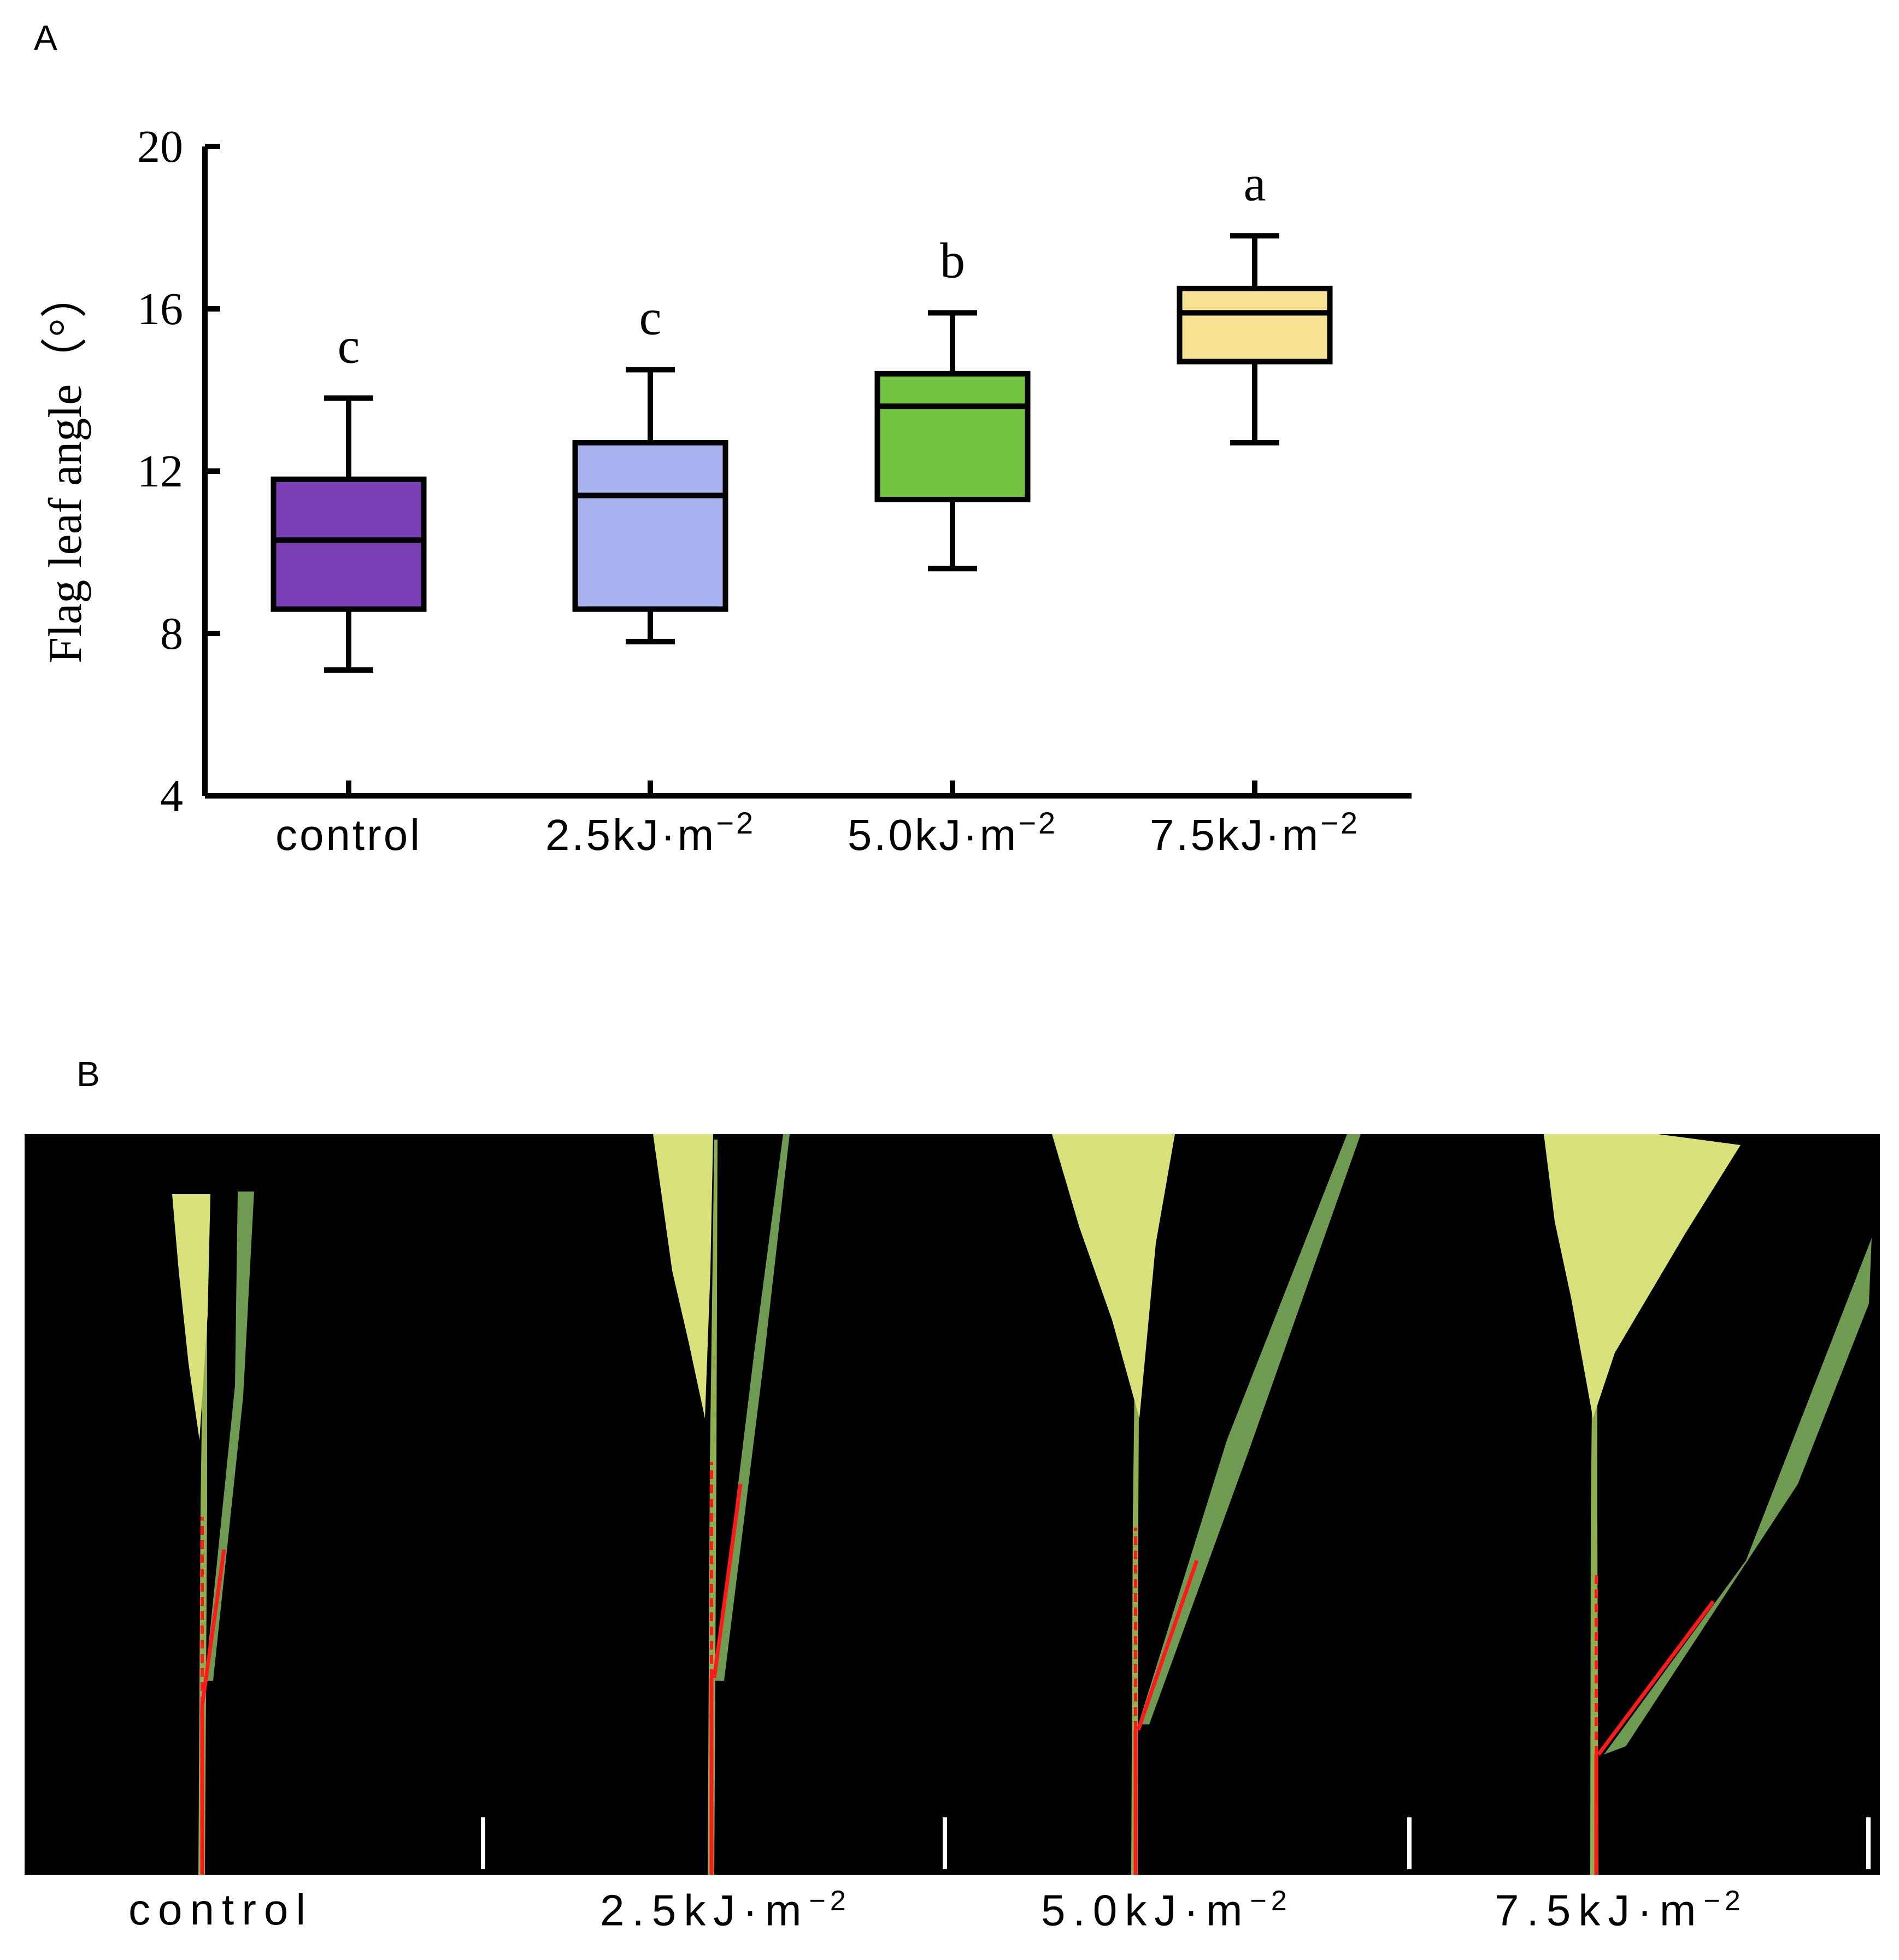  I want to click on x-category-label: 7.5kJ·m−2, so click(1255, 832).